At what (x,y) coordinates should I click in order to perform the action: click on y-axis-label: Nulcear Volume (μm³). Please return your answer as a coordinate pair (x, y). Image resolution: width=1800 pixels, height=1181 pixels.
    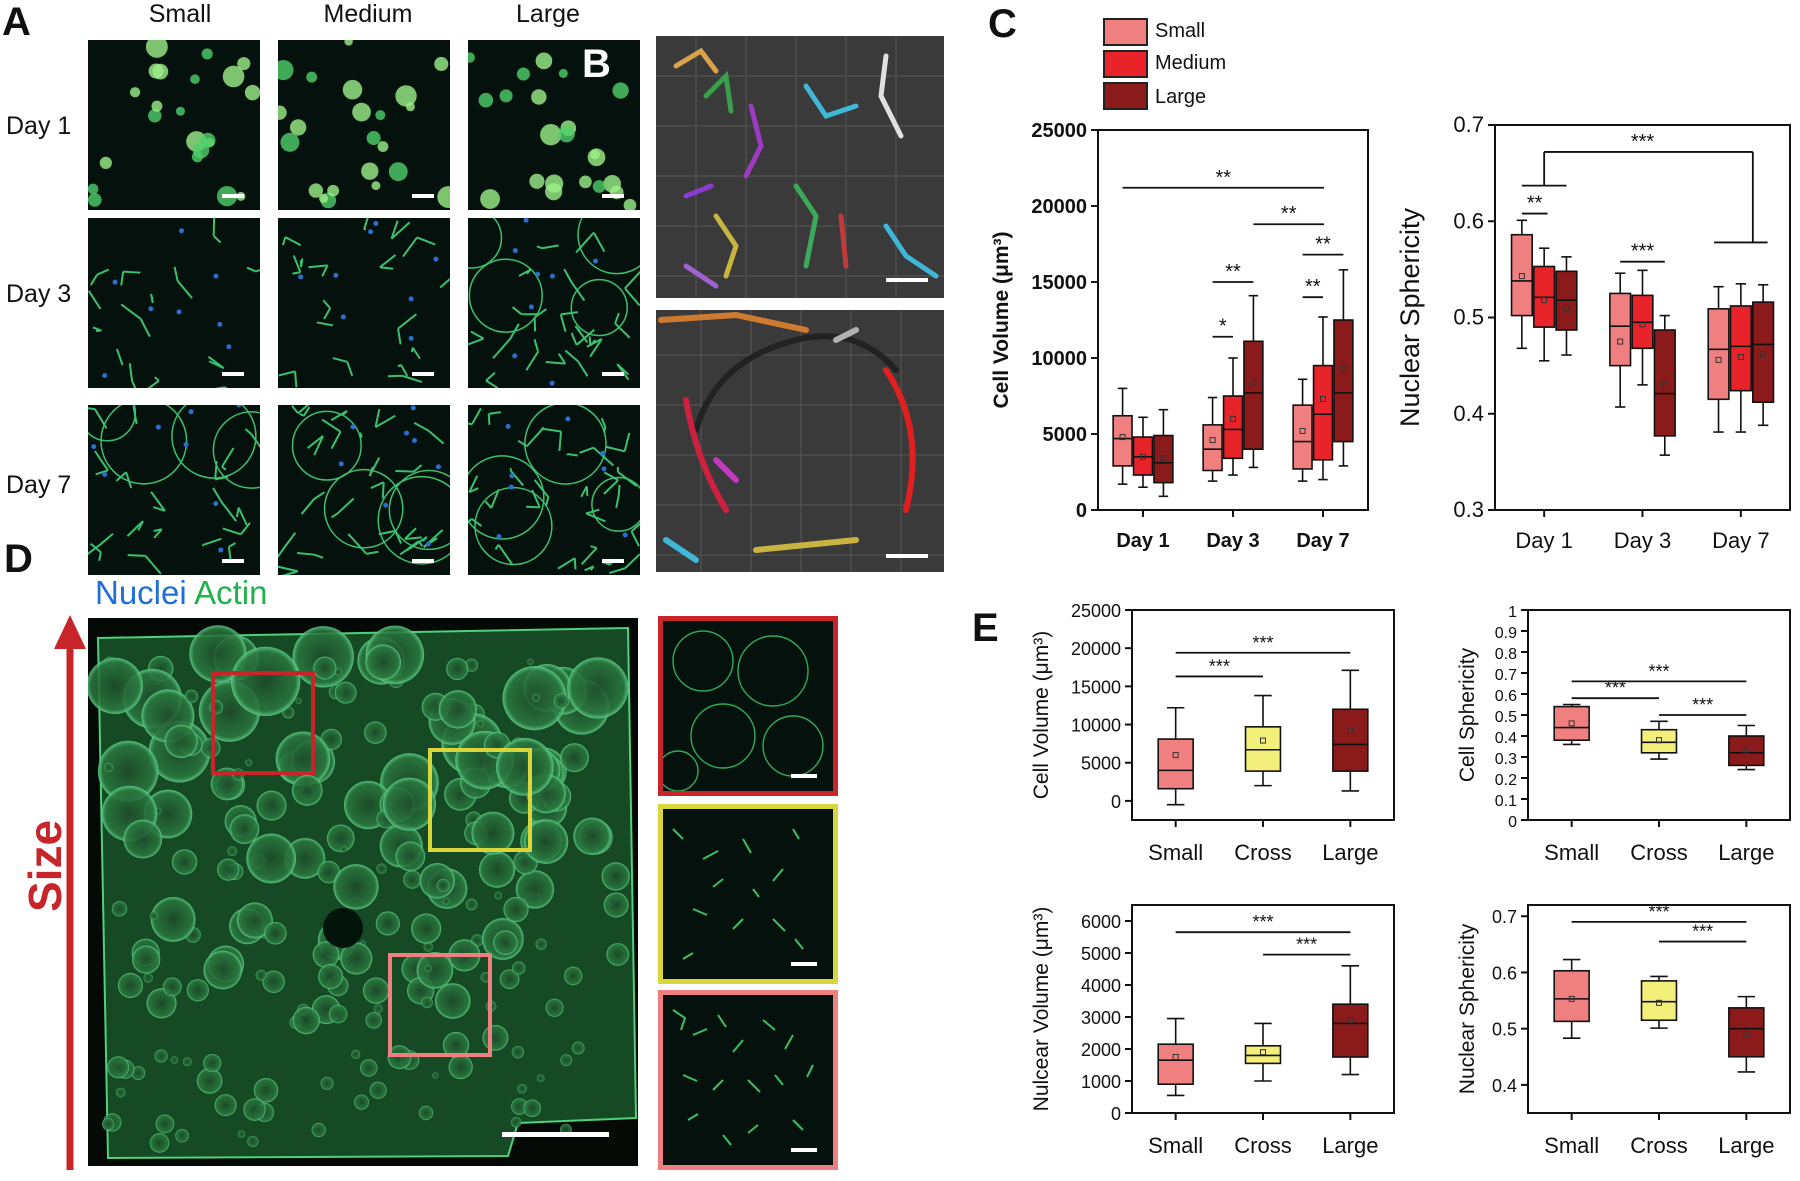
    Looking at the image, I should click on (1041, 1009).